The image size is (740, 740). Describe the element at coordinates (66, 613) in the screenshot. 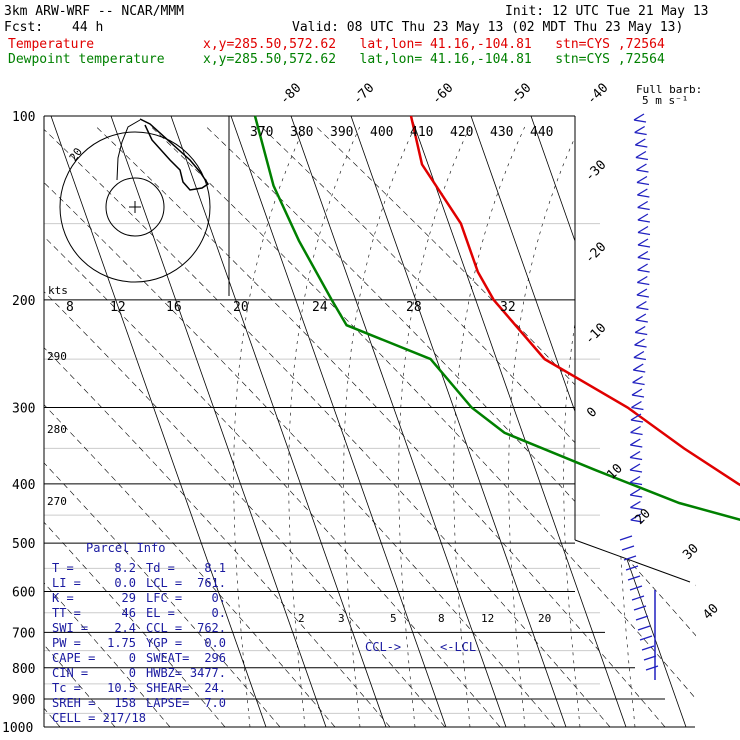

I see `parcel-info-cell: TT =` at that location.